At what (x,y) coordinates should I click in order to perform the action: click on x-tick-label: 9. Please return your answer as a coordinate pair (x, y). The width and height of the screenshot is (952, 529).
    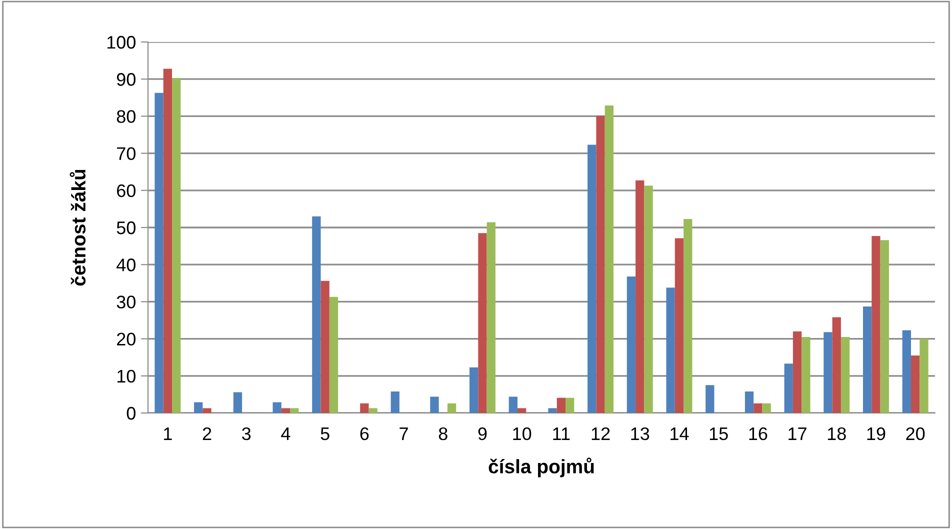
    Looking at the image, I should click on (482, 433).